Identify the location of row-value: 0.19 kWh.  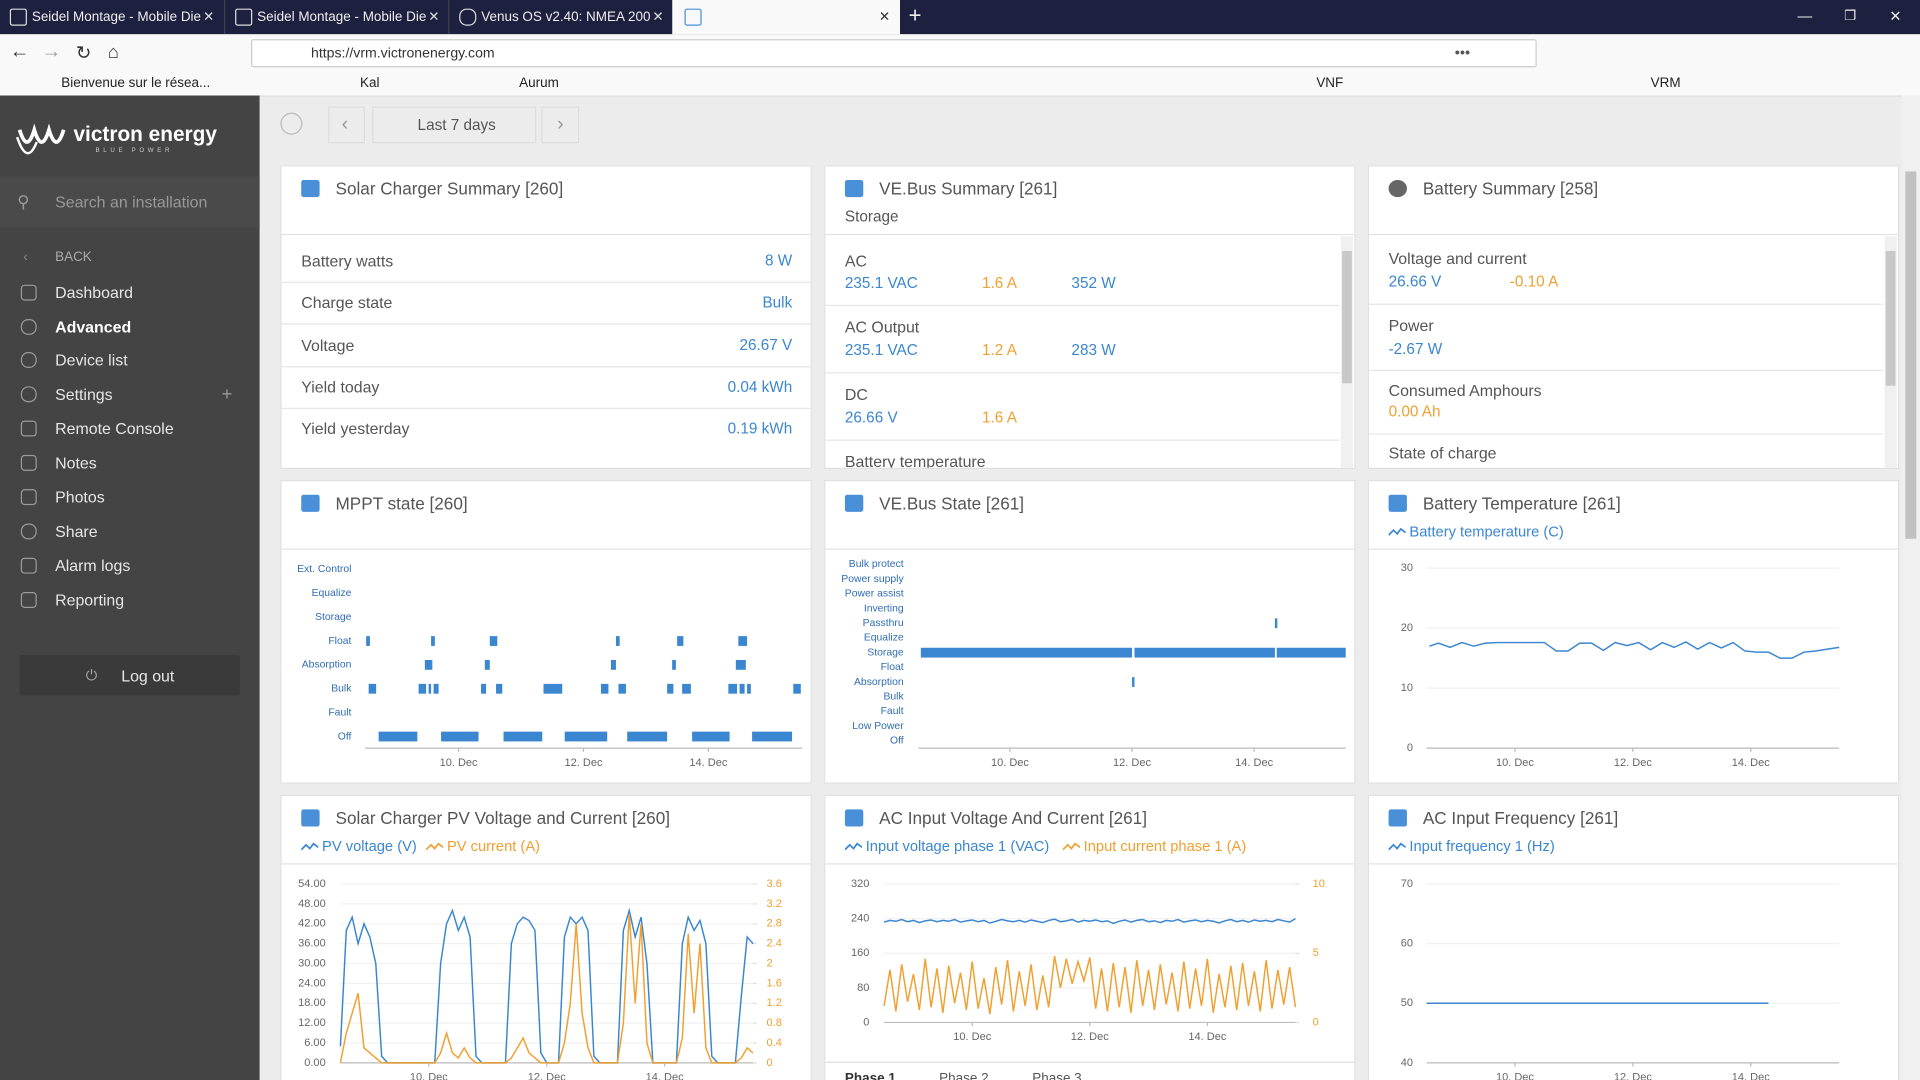
(760, 429).